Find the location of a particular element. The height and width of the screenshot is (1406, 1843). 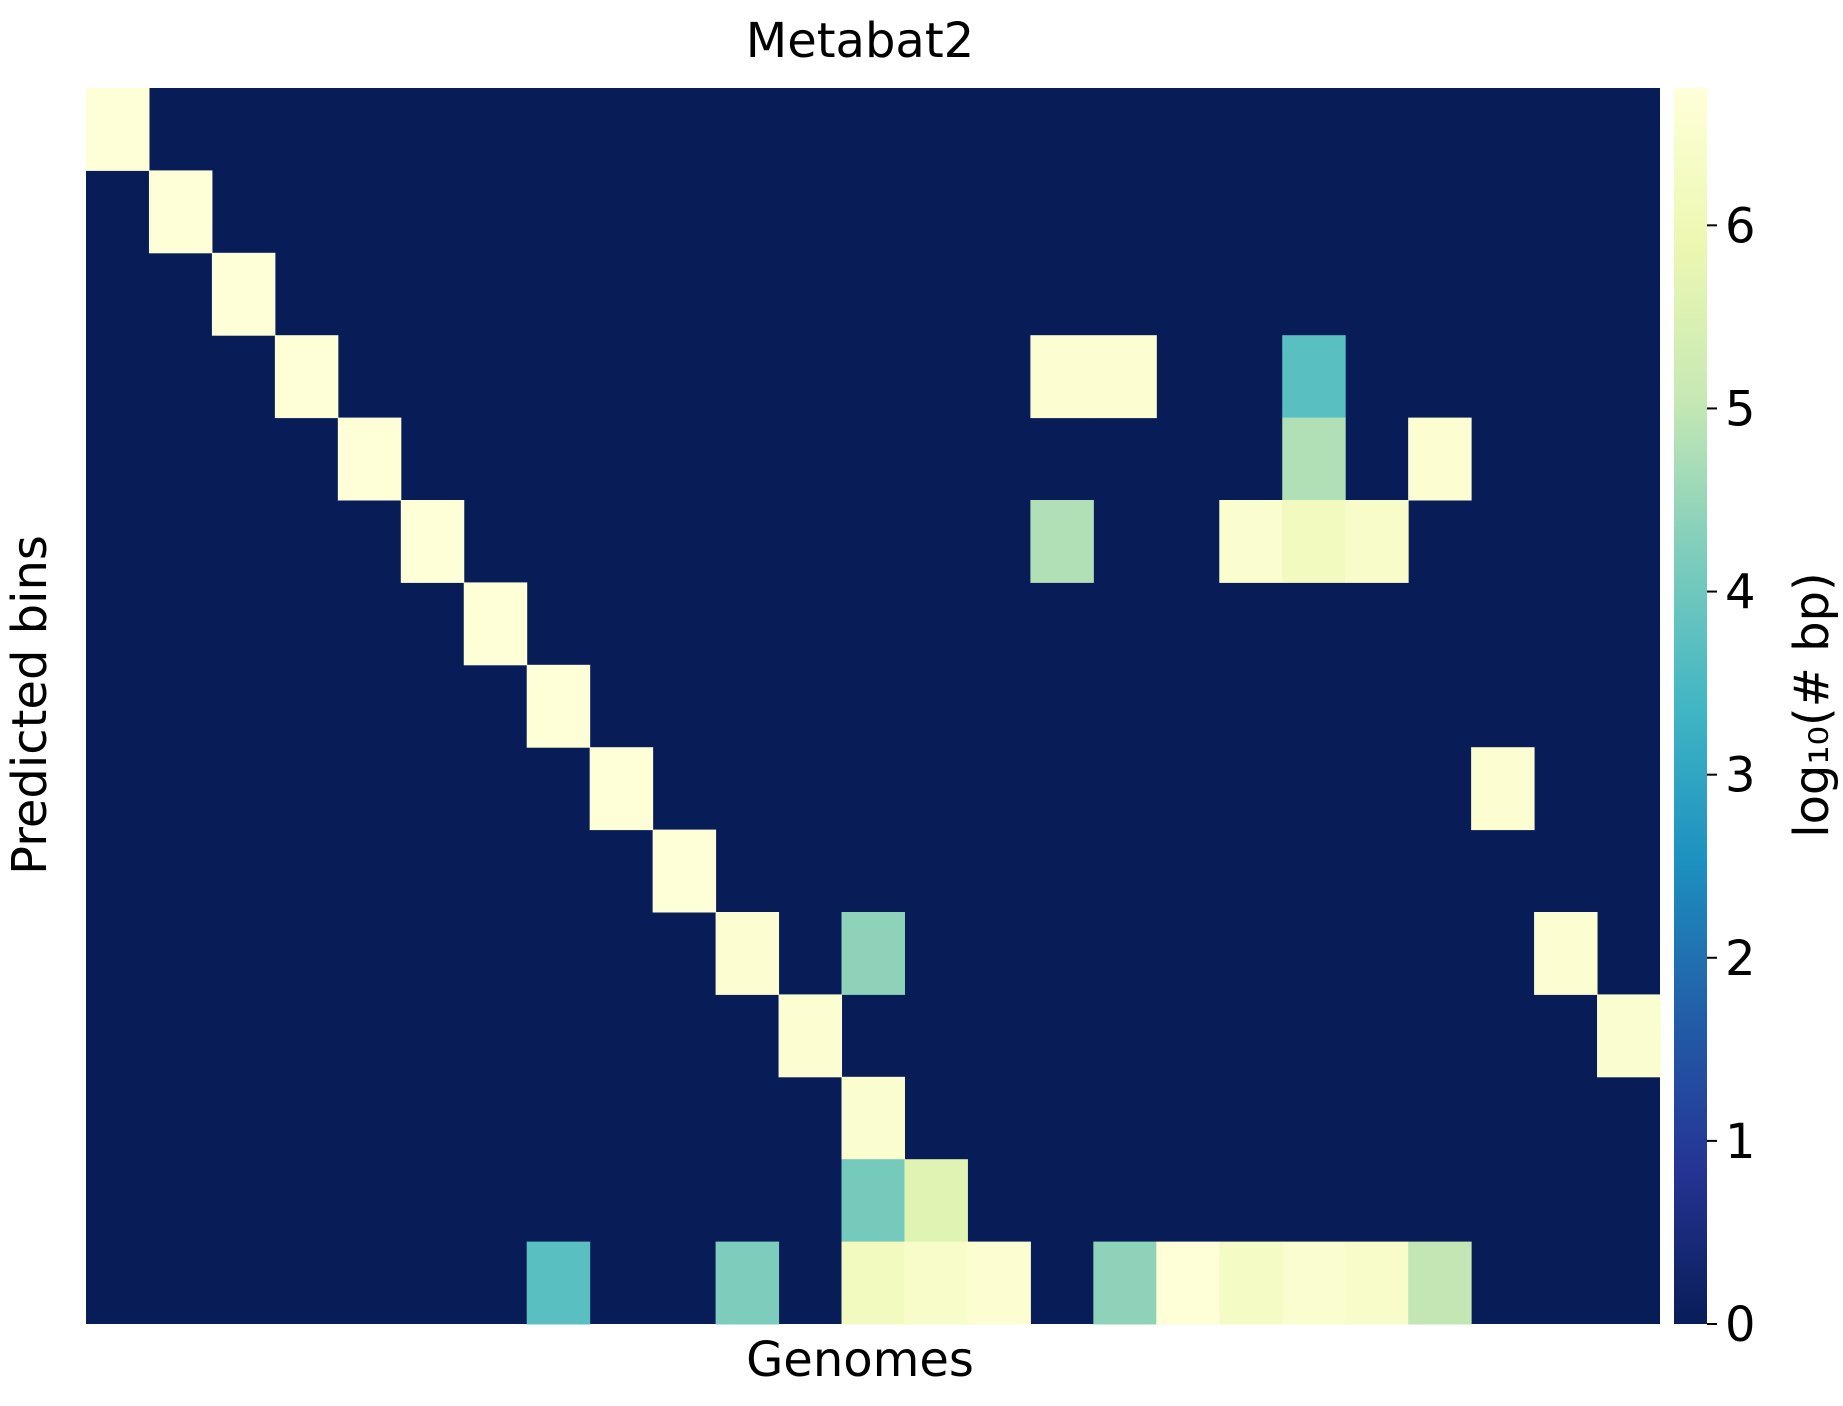

colorbar is located at coordinates (1690, 706).